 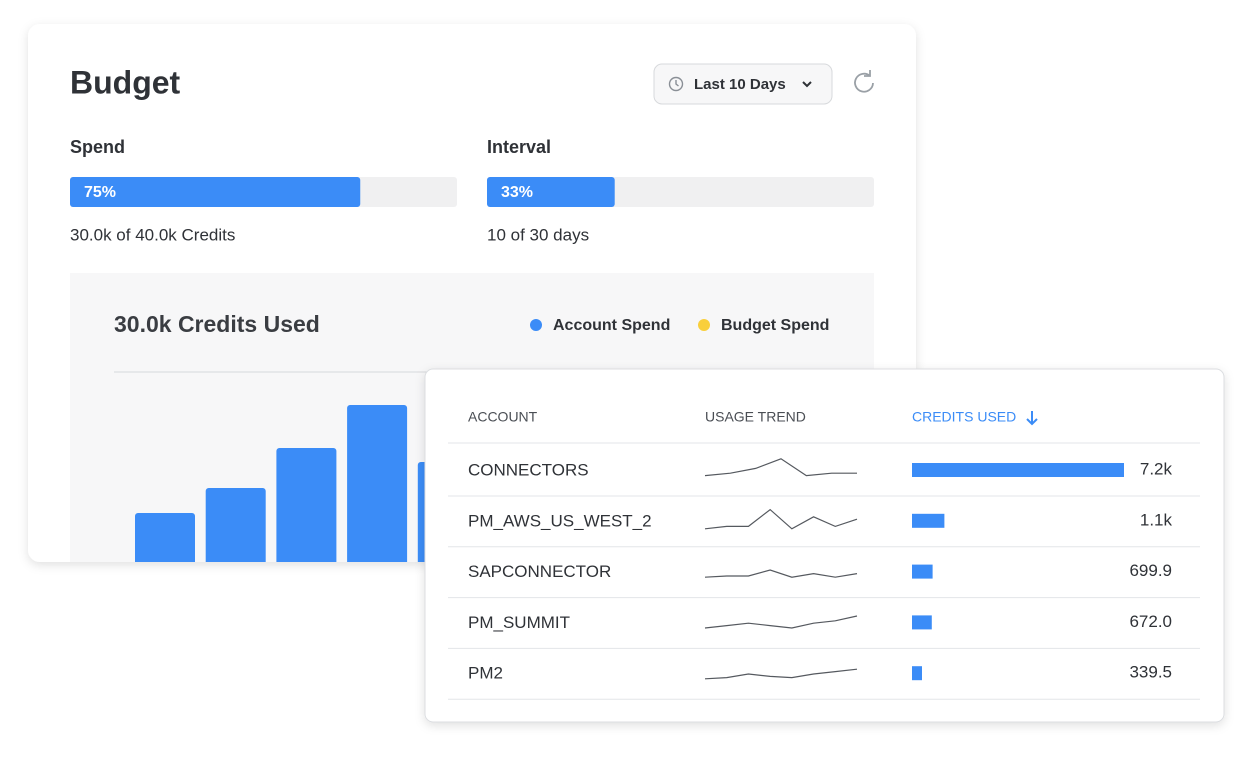 What do you see at coordinates (864, 82) in the screenshot?
I see `refresh-icon` at bounding box center [864, 82].